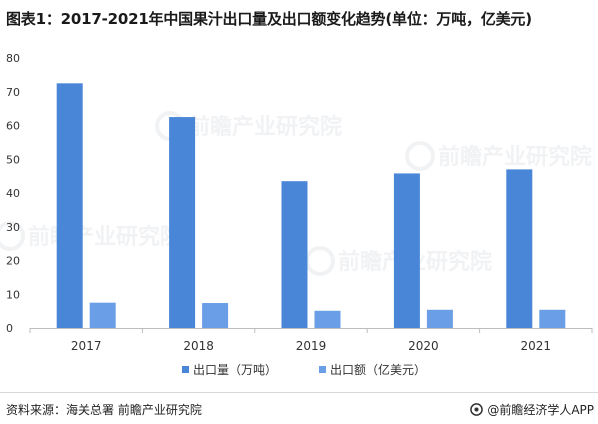 This screenshot has height=424, width=598. What do you see at coordinates (198, 346) in the screenshot?
I see `x-tick-label: 2018` at bounding box center [198, 346].